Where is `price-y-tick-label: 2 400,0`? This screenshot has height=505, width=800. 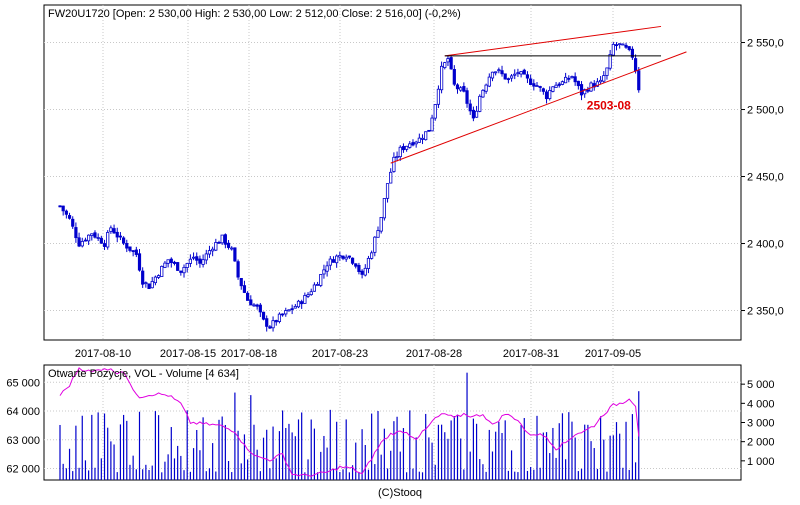 price-y-tick-label: 2 400,0 is located at coordinates (765, 245).